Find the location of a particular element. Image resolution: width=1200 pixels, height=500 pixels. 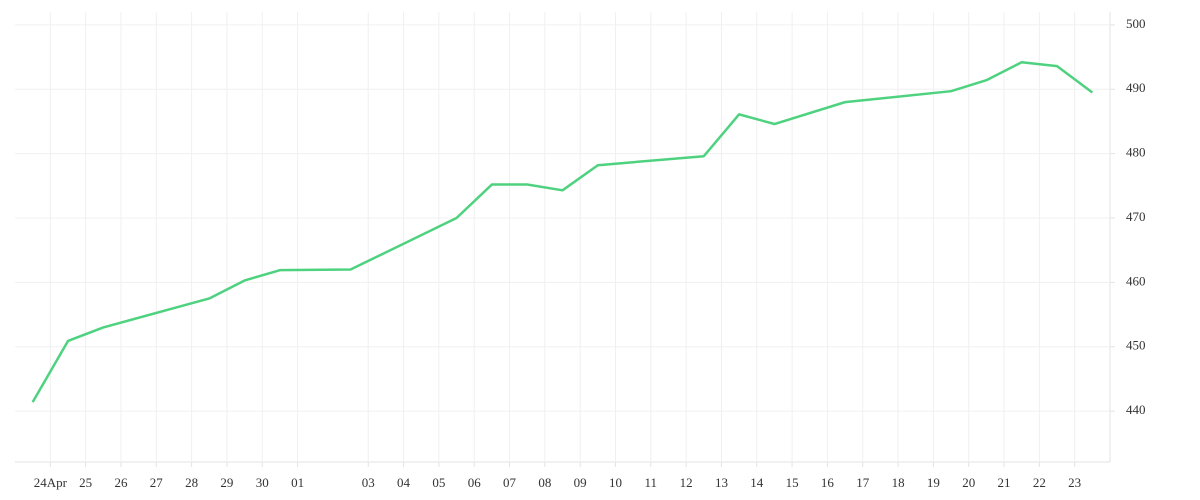

x-tick-label: 21 is located at coordinates (1004, 482).